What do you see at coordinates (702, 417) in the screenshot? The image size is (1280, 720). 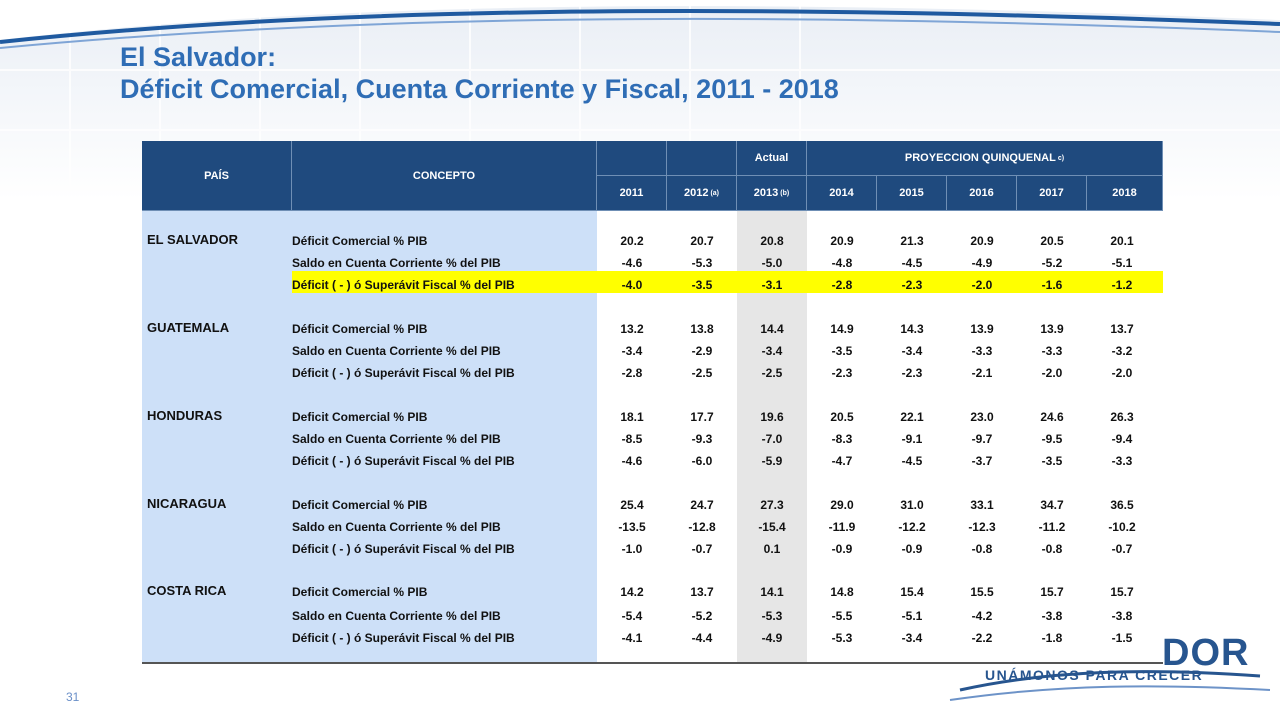 I see `table-cell: 17.7` at bounding box center [702, 417].